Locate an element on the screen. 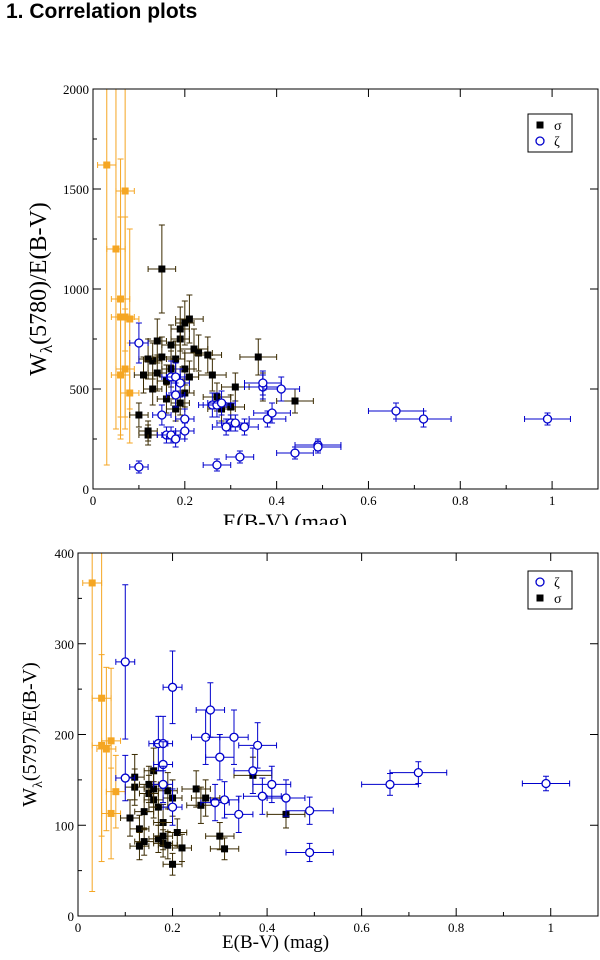 The height and width of the screenshot is (960, 600). series-zeta is located at coordinates (350, 398).